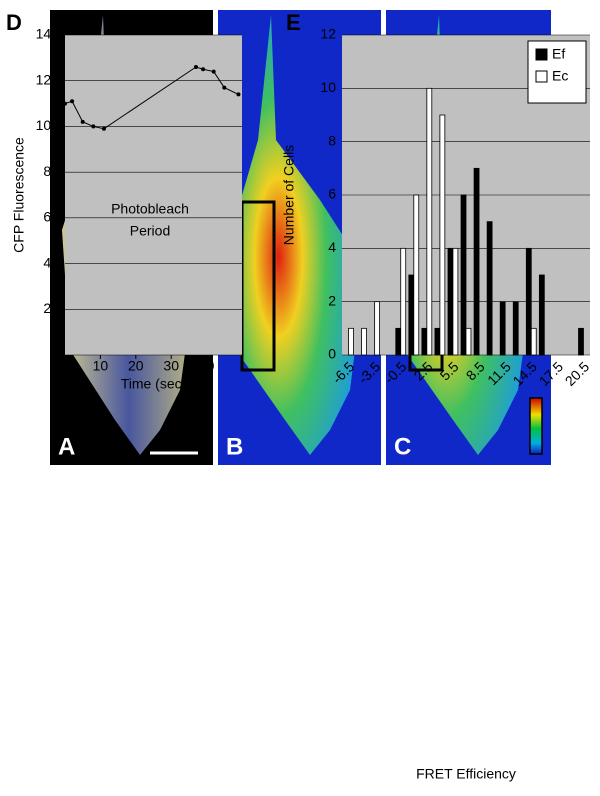 This screenshot has height=796, width=600. I want to click on y-tick-label: 10, so click(328, 87).